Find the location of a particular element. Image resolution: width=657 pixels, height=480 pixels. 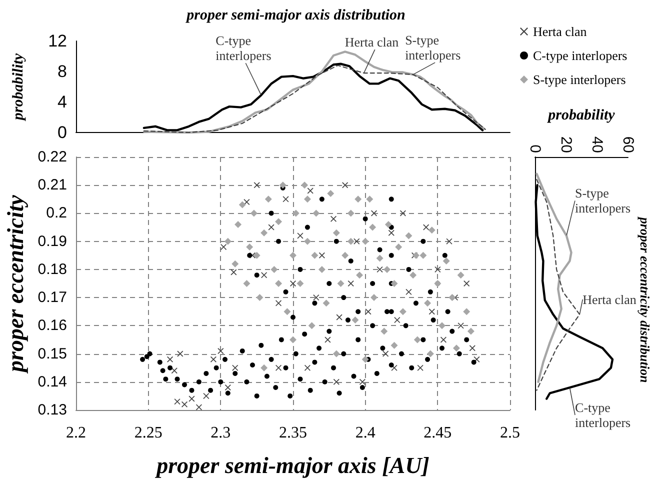

x-tick-label: 60 is located at coordinates (628, 144).